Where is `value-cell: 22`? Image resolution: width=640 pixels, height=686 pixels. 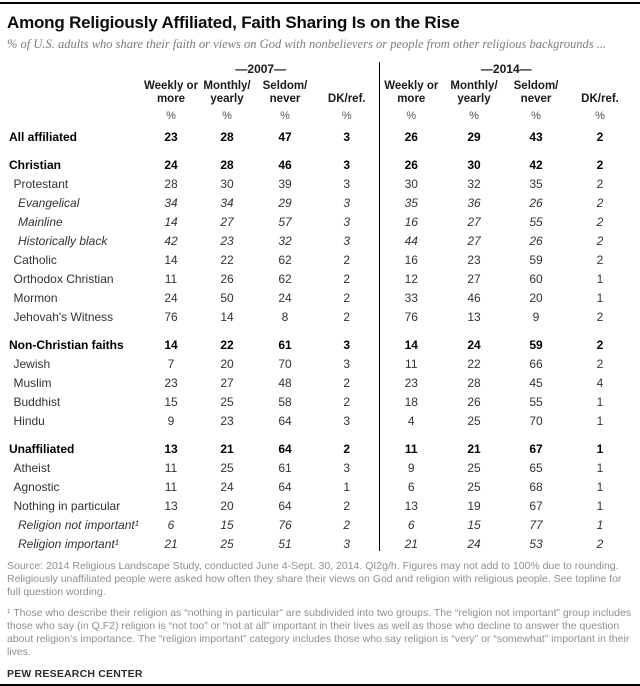
value-cell: 22 is located at coordinates (227, 345).